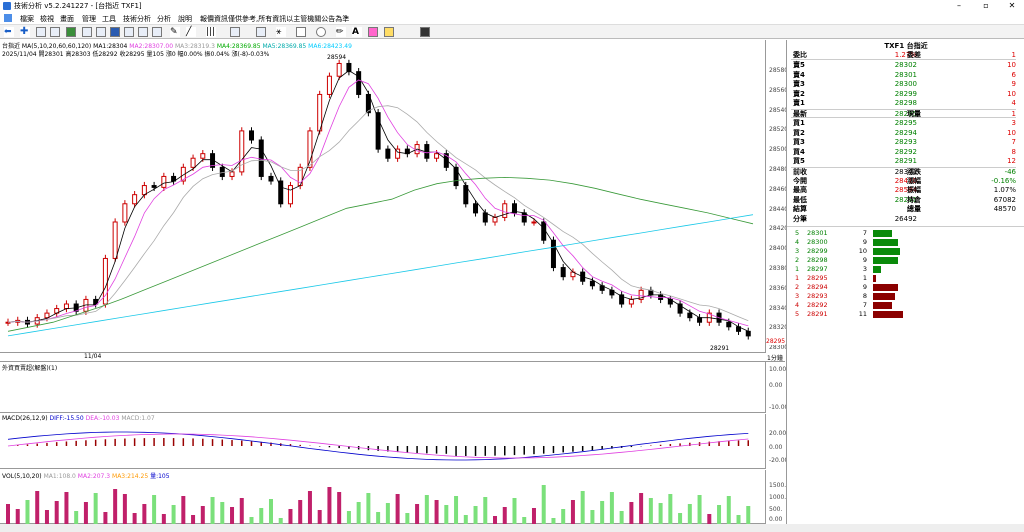 The height and width of the screenshot is (532, 1024). I want to click on pen-icon: ✎, so click(175, 32).